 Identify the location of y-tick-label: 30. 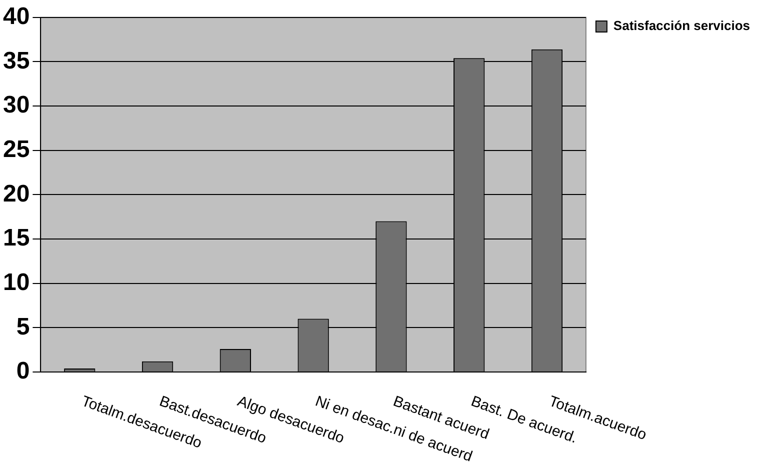
(16, 105).